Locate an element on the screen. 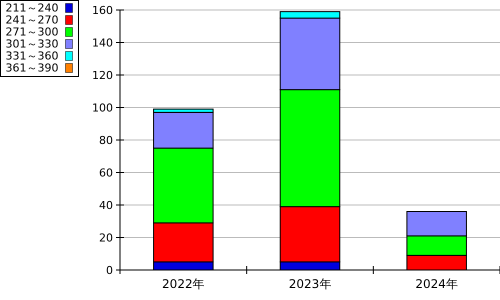 This screenshot has width=500, height=300. y-tick-label: 40 is located at coordinates (106, 205).